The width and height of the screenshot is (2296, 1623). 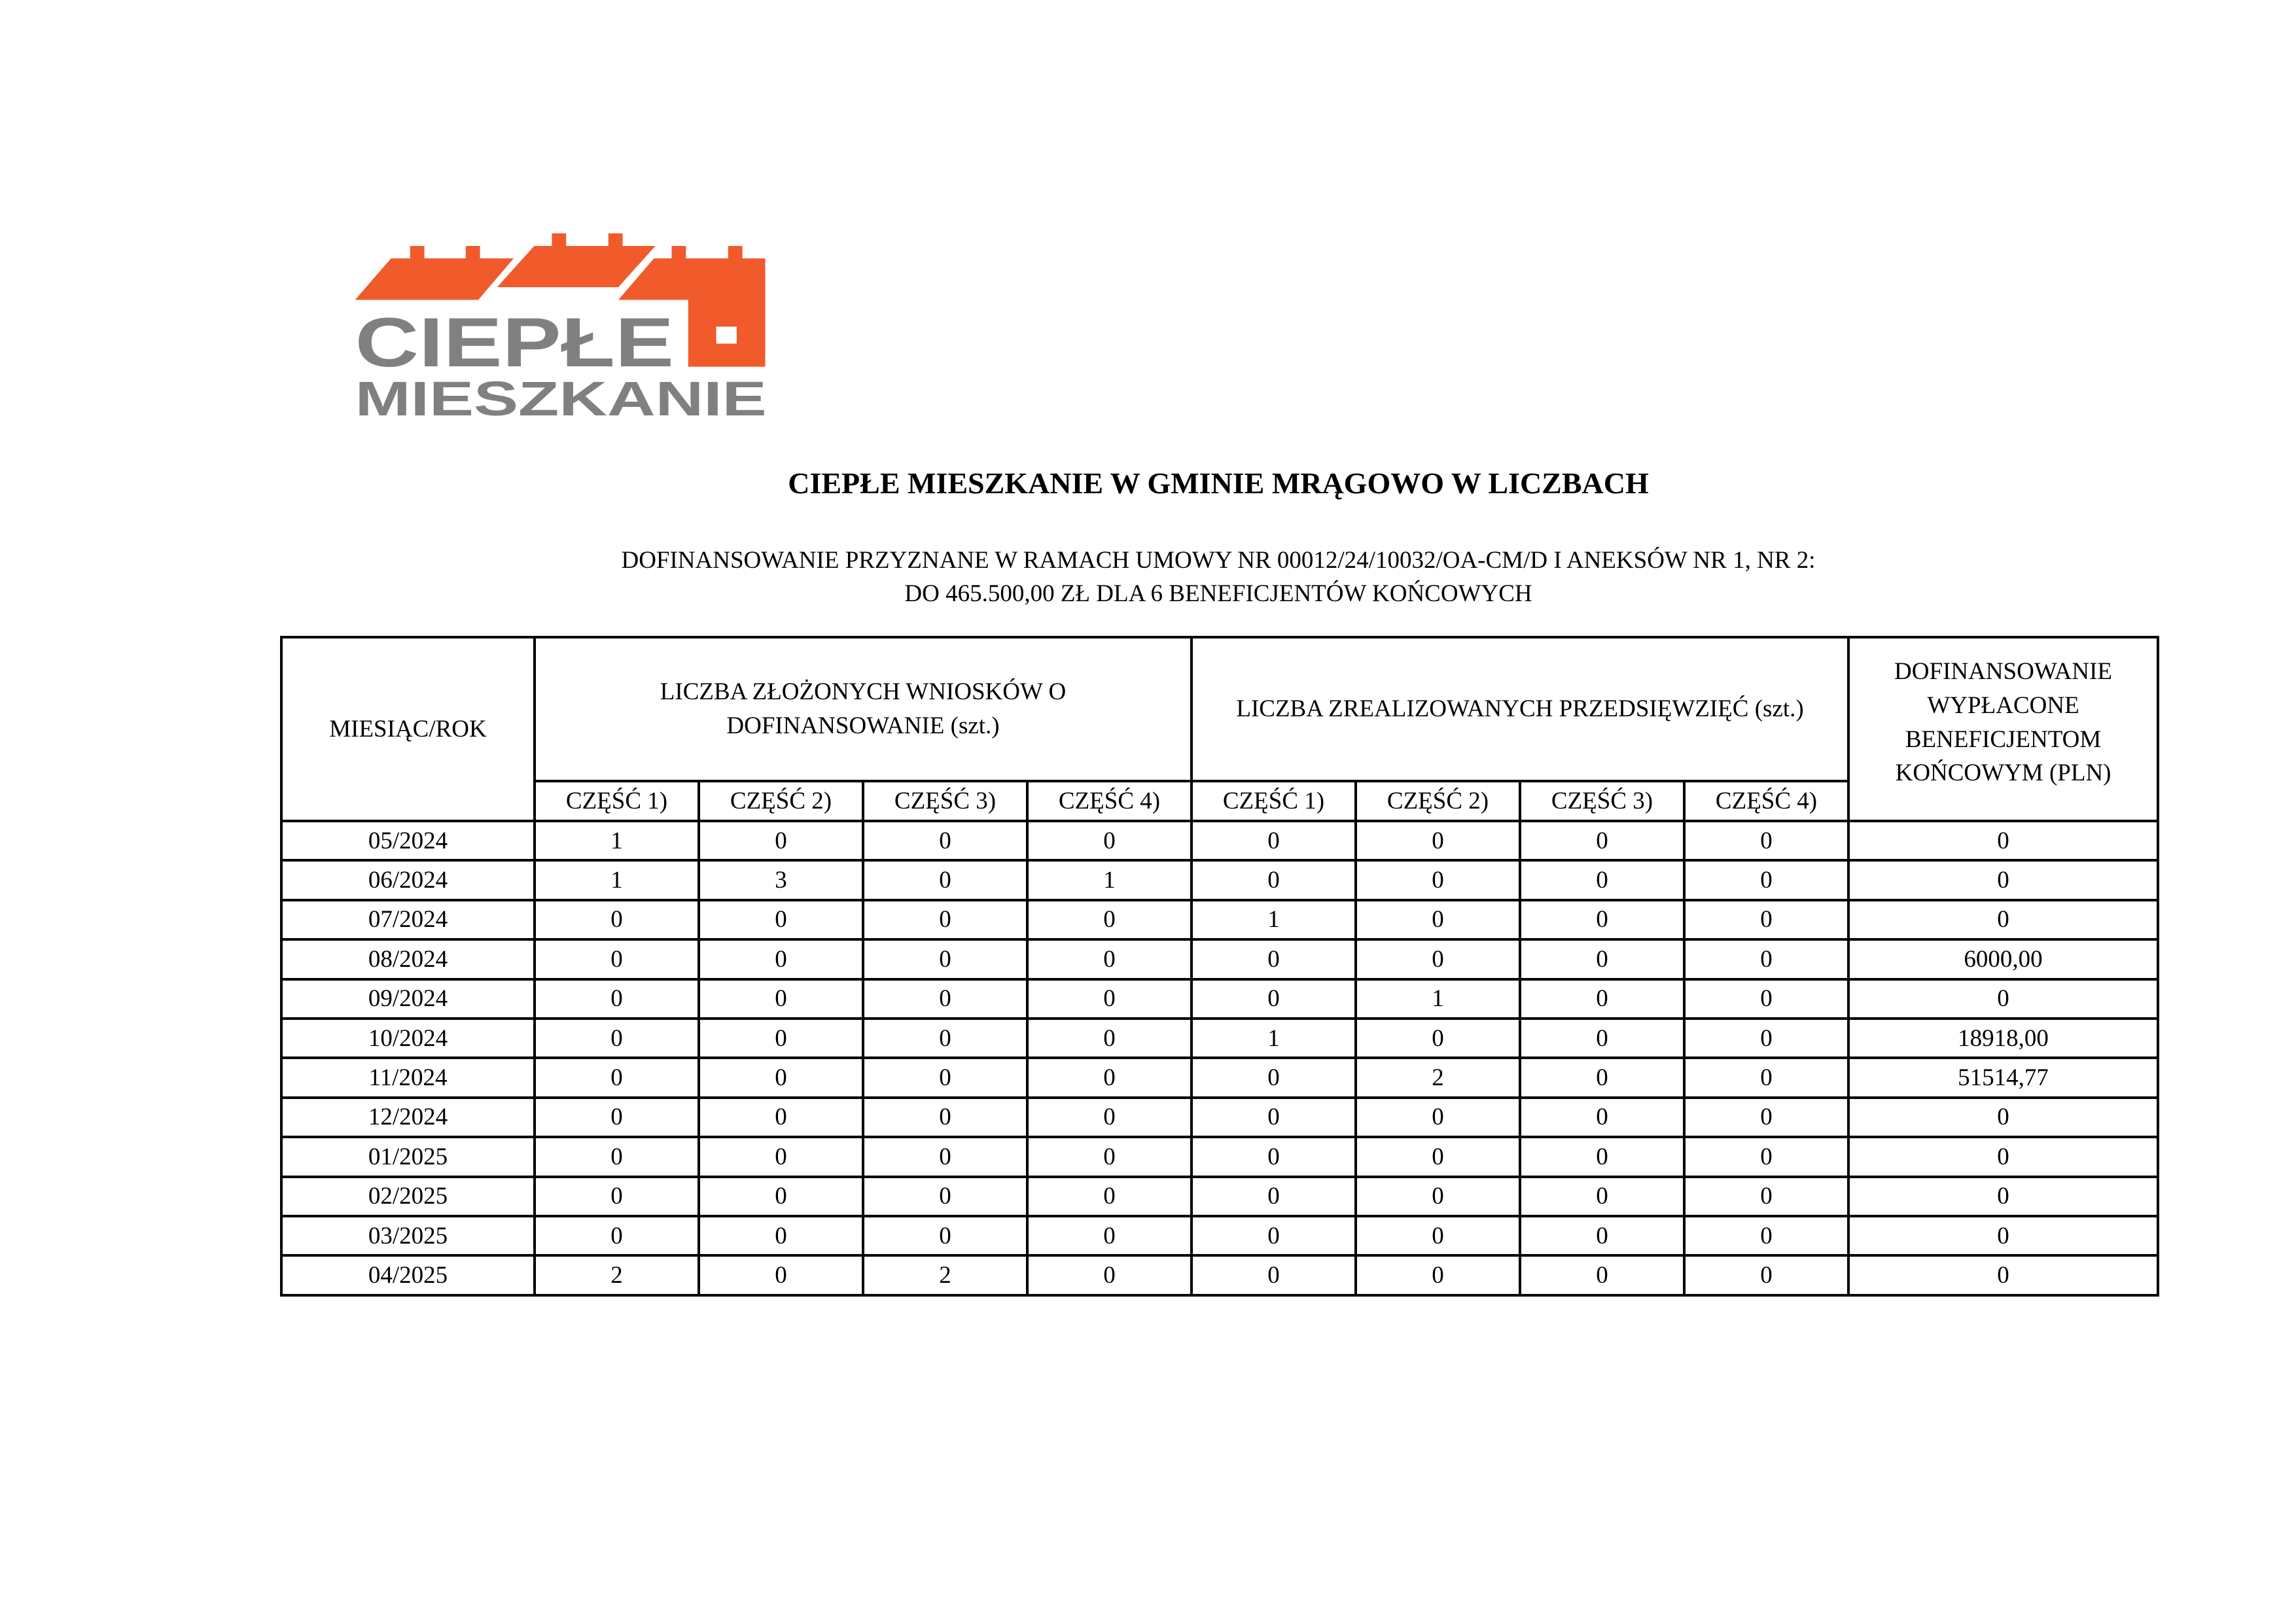 I want to click on table-row: 06/2024 1 3 0 1 0 0 0 0 0, so click(x=1220, y=880).